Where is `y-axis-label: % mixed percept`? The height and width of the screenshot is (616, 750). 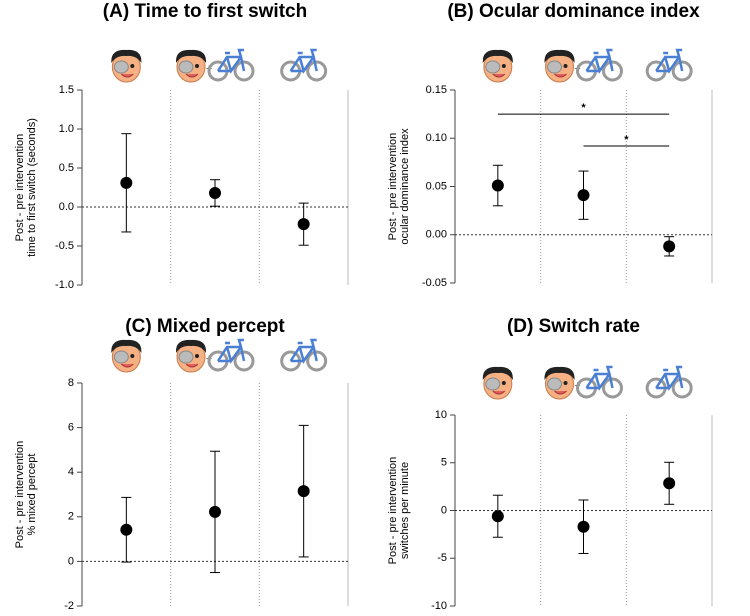 y-axis-label: % mixed percept is located at coordinates (32, 495).